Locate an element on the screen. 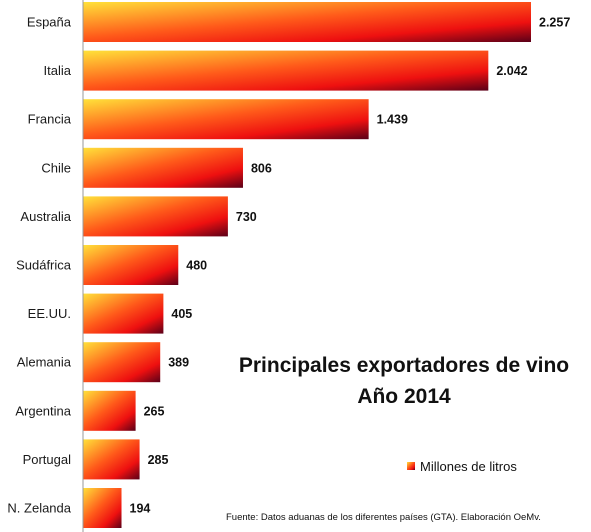 Image resolution: width=591 pixels, height=532 pixels. category-label: Australia is located at coordinates (45, 216).